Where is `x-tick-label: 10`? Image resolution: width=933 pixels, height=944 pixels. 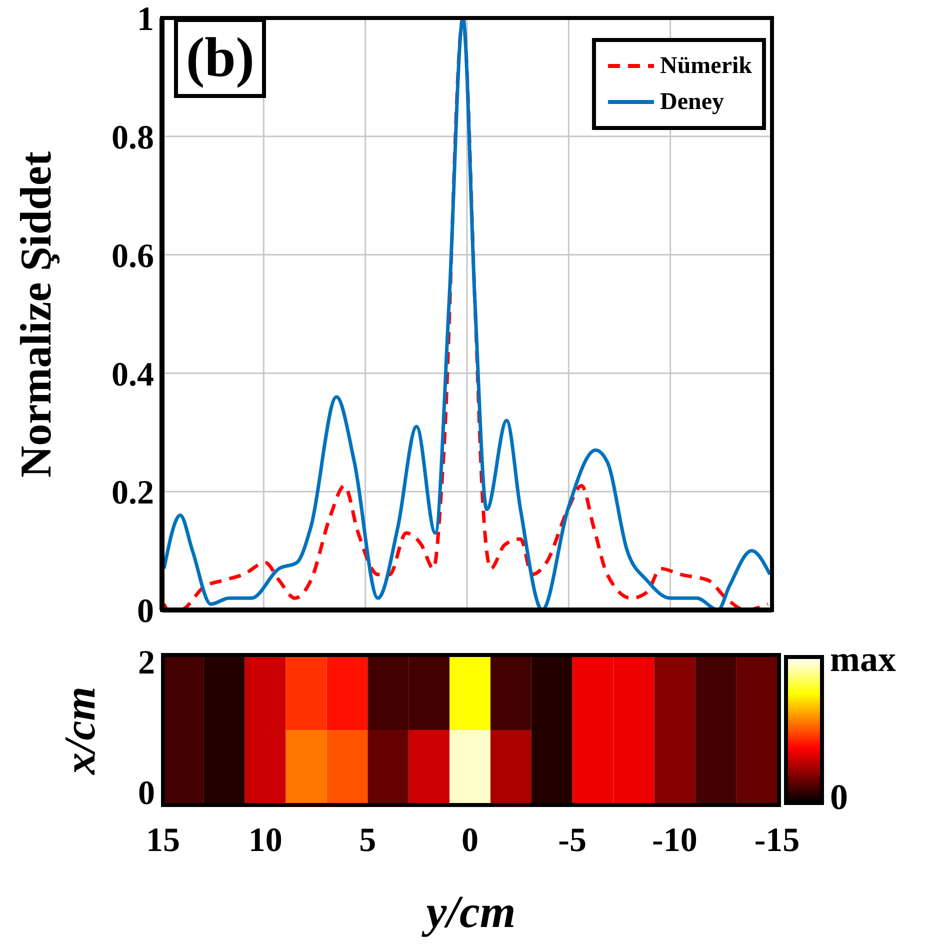
x-tick-label: 10 is located at coordinates (265, 841).